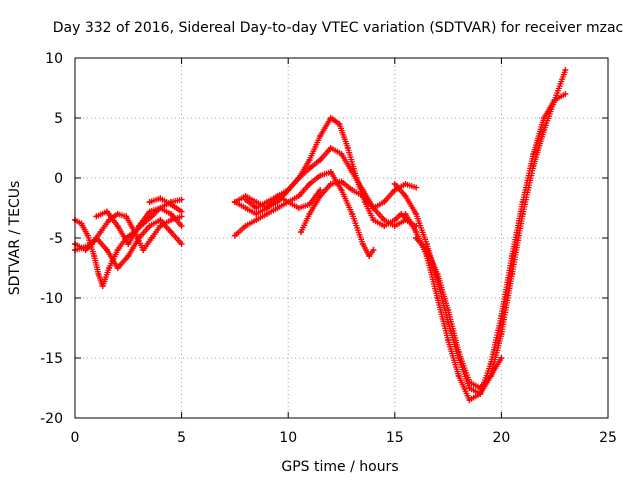  What do you see at coordinates (75, 438) in the screenshot?
I see `x-tick-label: 0` at bounding box center [75, 438].